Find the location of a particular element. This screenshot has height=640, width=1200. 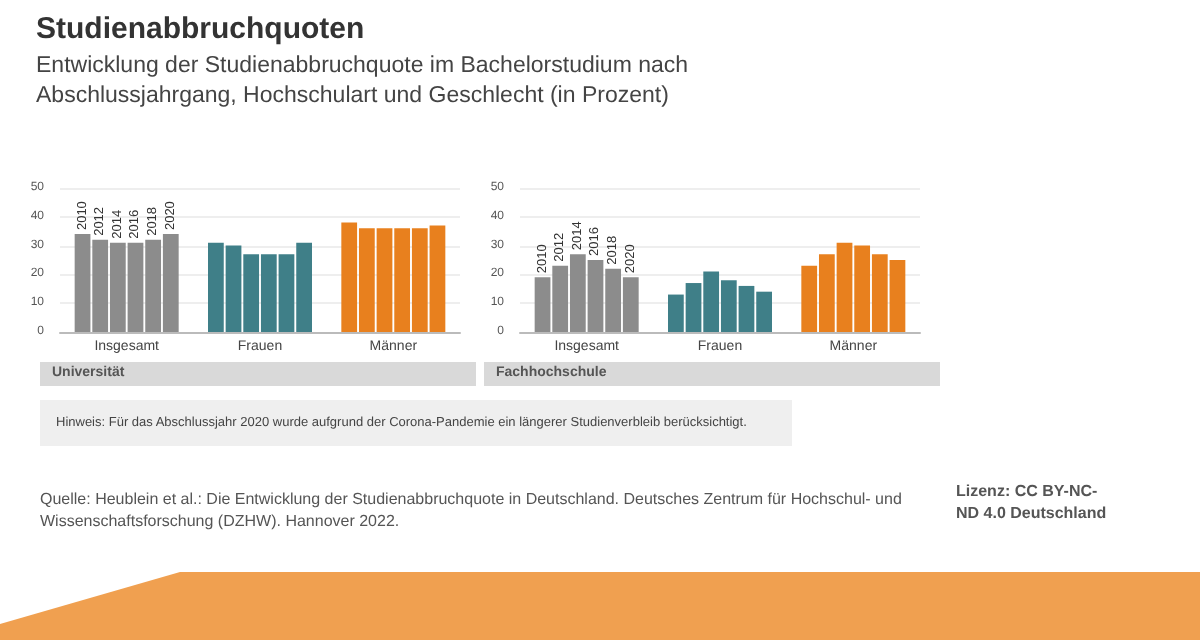

source-note: Quelle: Heublein et al.: Die Entwicklung der Studienabbruchquote in Deutschland. Deutsches Zentrum für Hochschul- und Wissenschaftsforschung (DZHW). Hannover 2022. is located at coordinates (472, 510).